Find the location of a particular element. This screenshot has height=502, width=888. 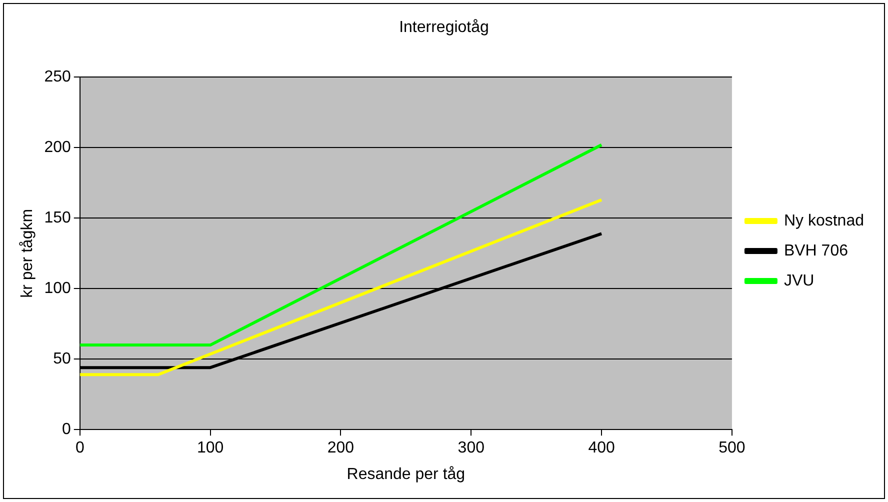

x-tick-label: 300 is located at coordinates (471, 448).